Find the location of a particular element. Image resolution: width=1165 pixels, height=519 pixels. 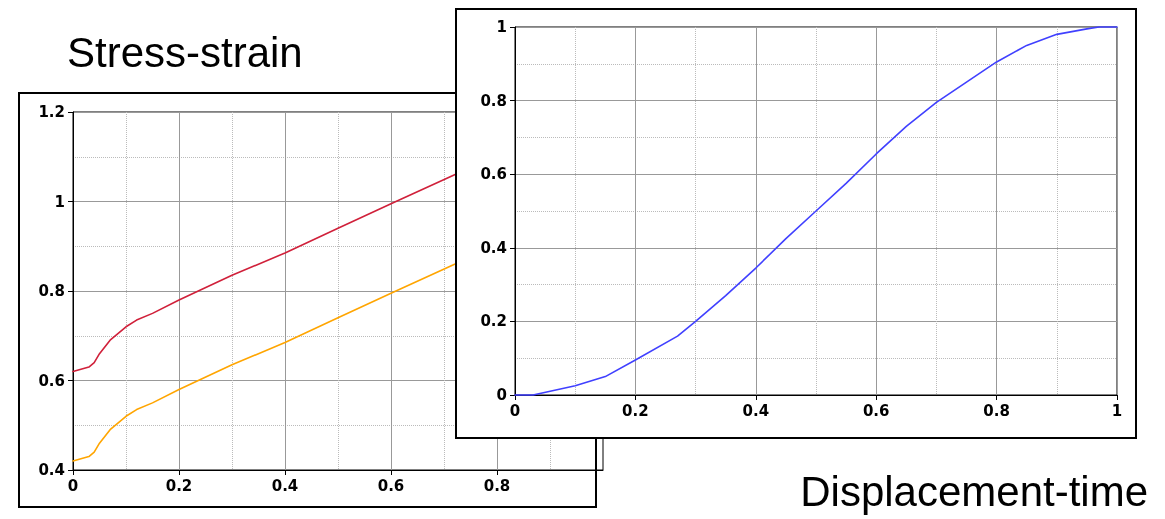

chart-title: Stress-strain is located at coordinates (185, 52).